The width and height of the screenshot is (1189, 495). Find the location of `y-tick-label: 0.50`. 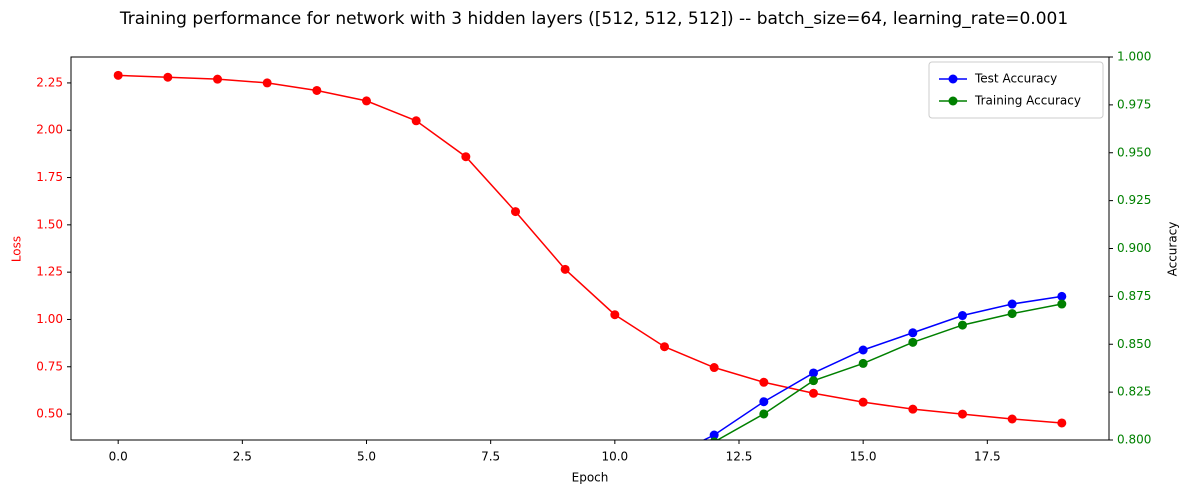

y-tick-label: 0.50 is located at coordinates (49, 414).